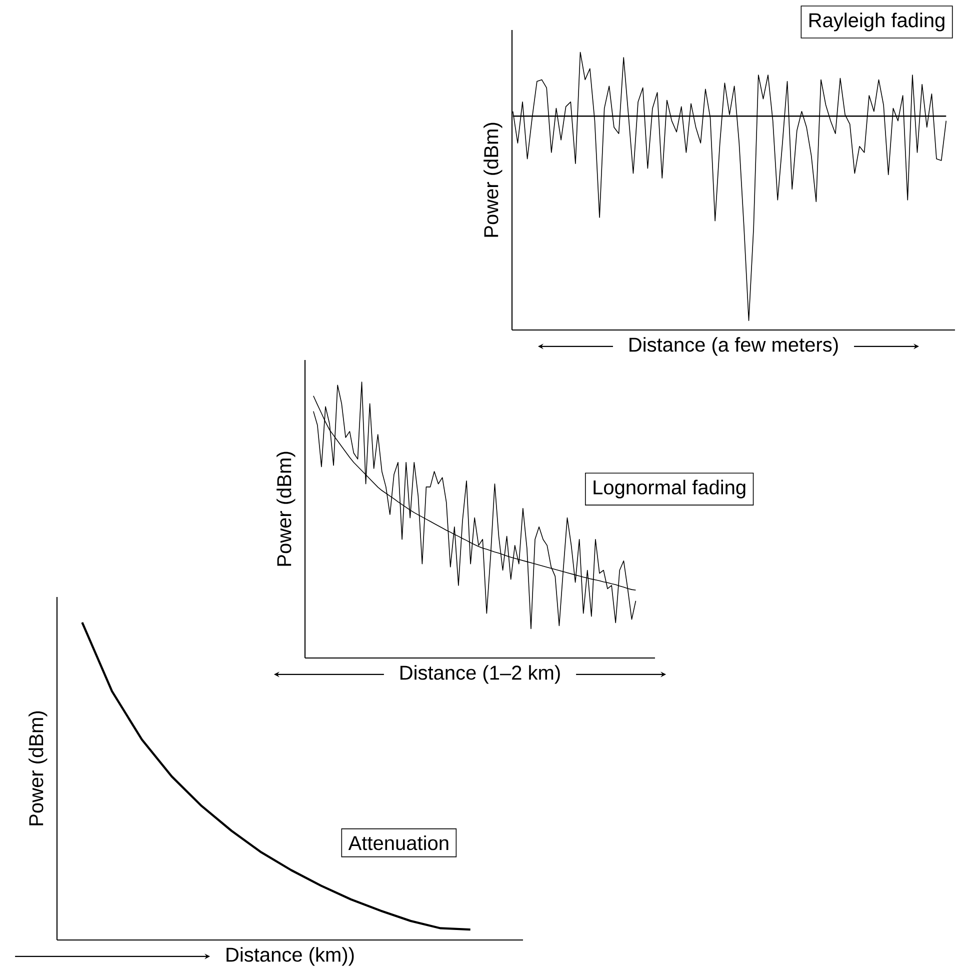  What do you see at coordinates (734, 346) in the screenshot?
I see `x-axis-title: Distance (a few meters)` at bounding box center [734, 346].